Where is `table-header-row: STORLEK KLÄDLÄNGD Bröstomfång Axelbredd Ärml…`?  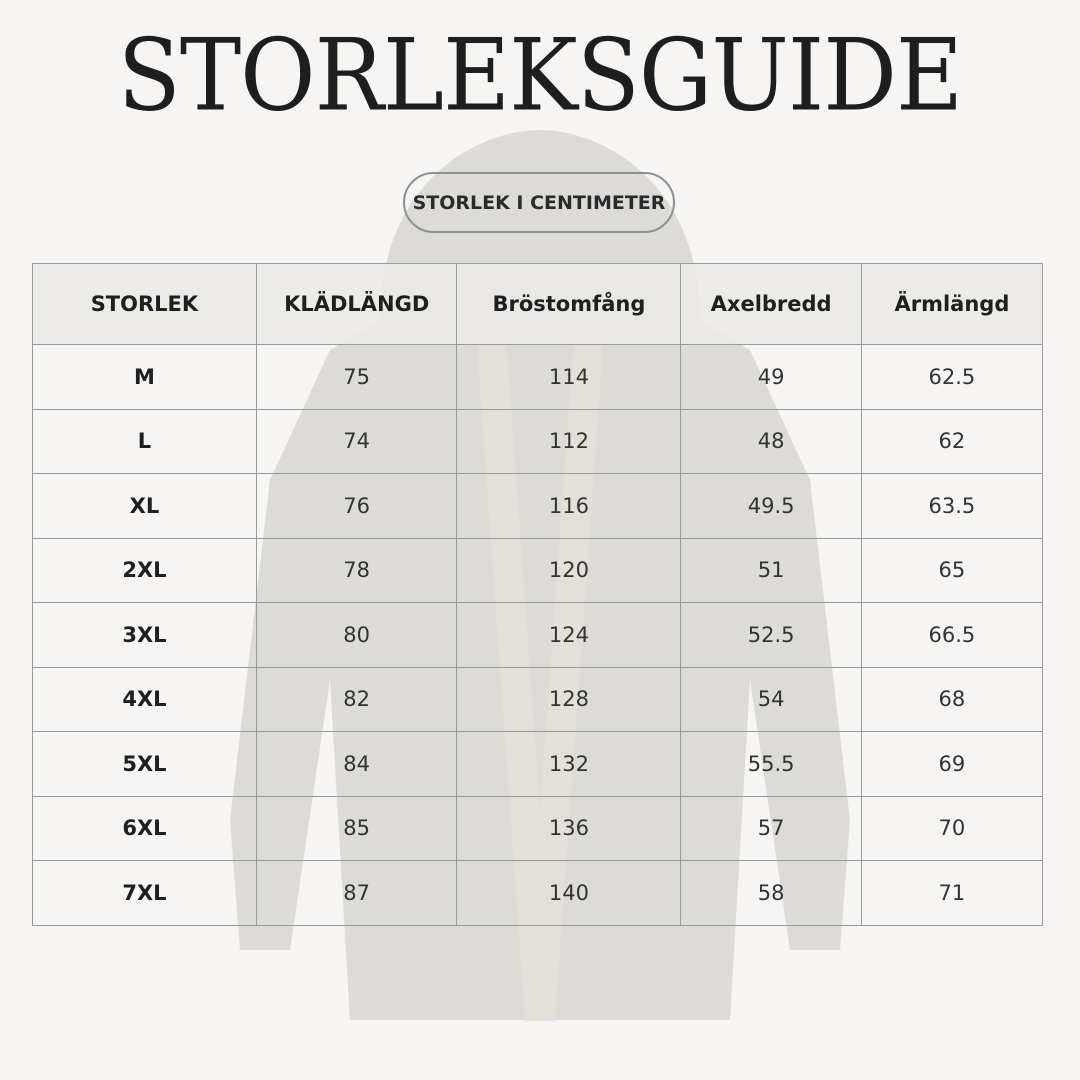
table-header-row: STORLEK KLÄDLÄNGD Bröstomfång Axelbredd Ärml… is located at coordinates (538, 304).